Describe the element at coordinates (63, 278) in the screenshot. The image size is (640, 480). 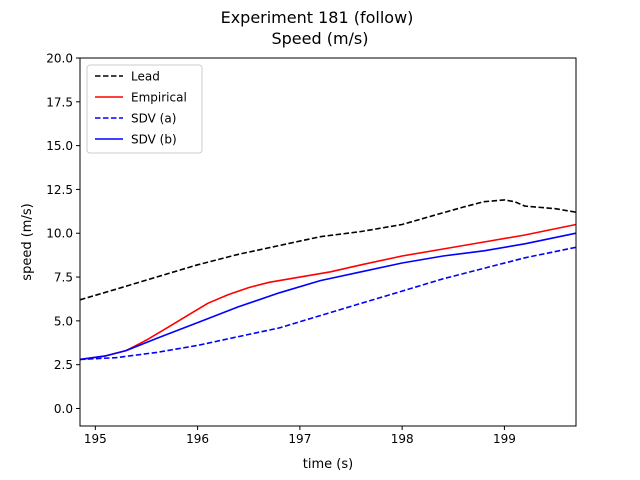
I see `y-tick-label: 7.5` at that location.